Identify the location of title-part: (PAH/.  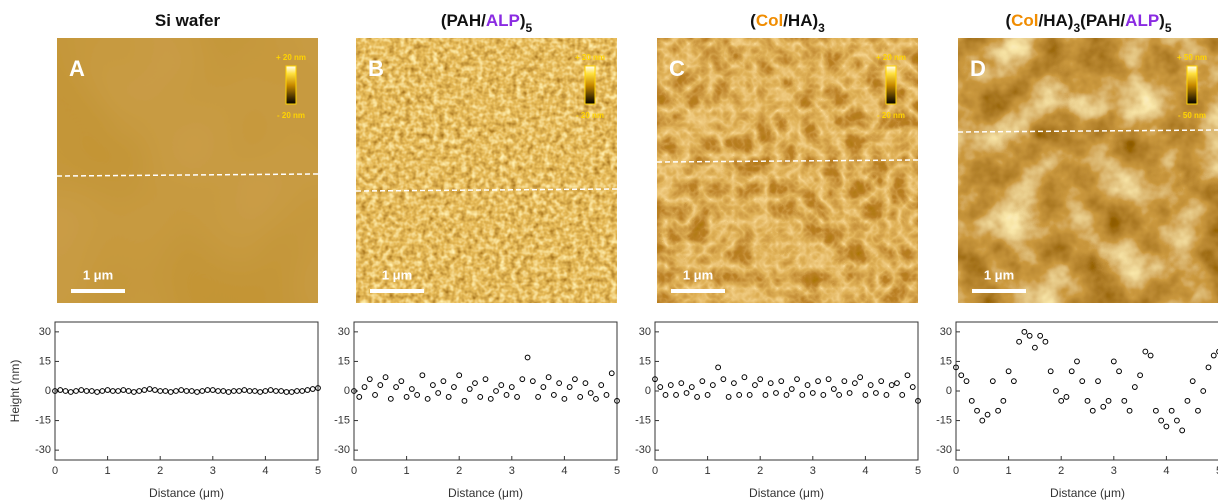
(1102, 20).